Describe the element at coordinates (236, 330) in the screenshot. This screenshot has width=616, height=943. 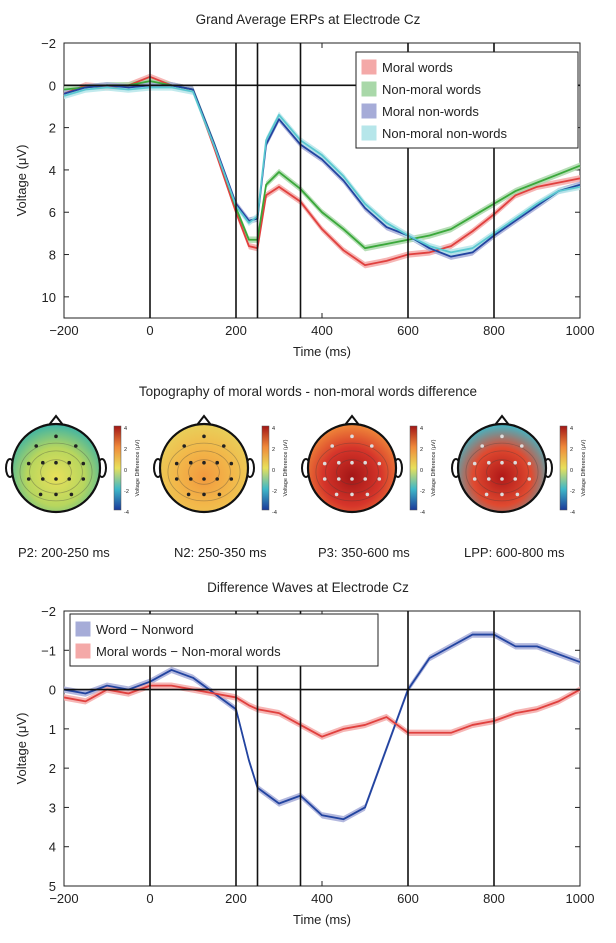
I see `chart1-xtick-label: 200` at that location.